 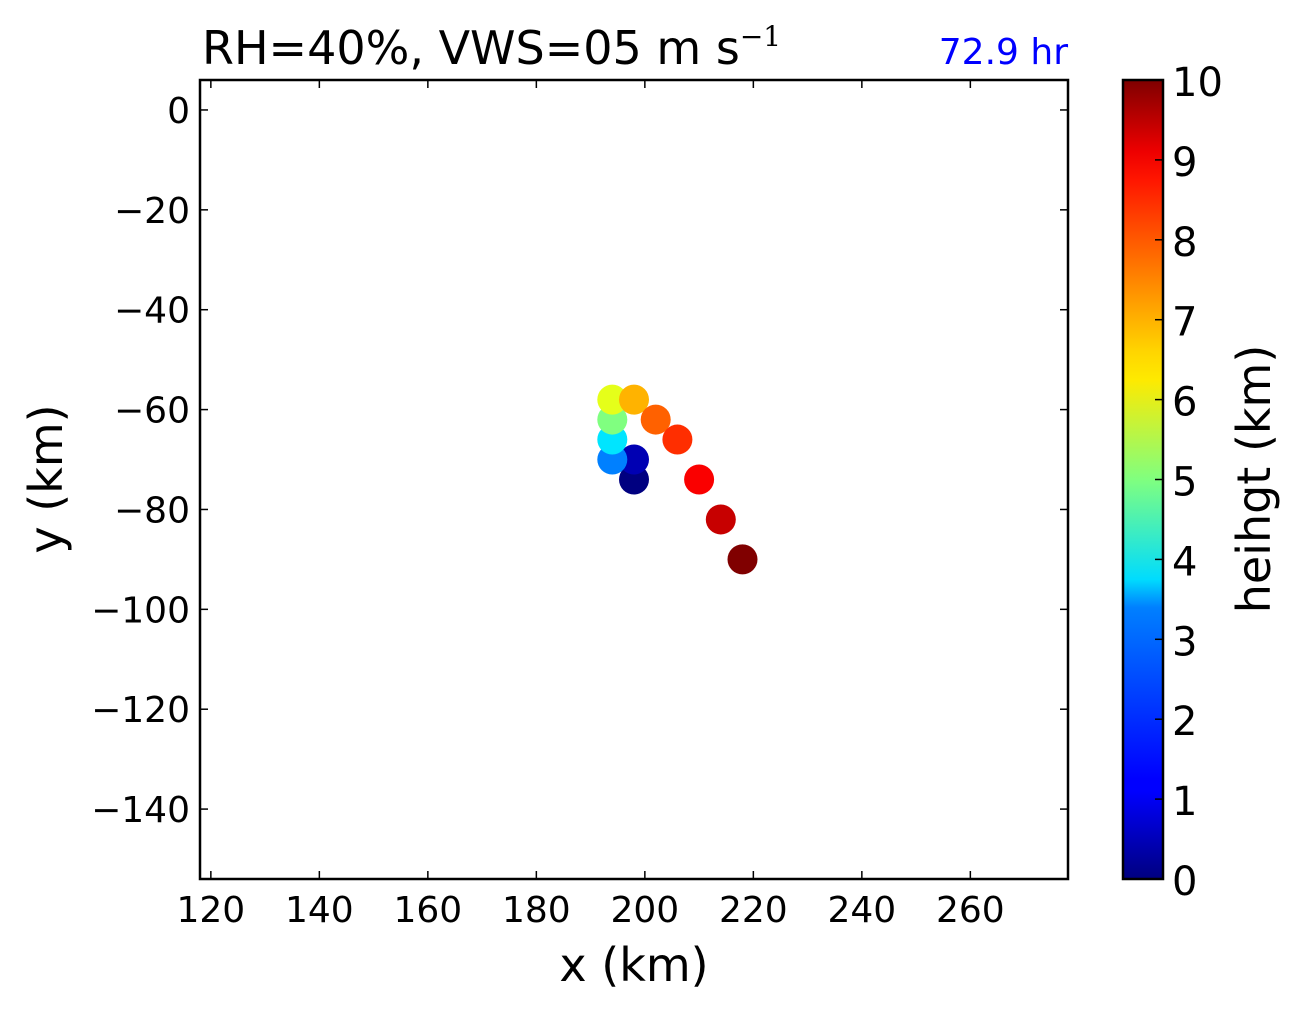 I want to click on y-axis-label: y (km), so click(x=46, y=478).